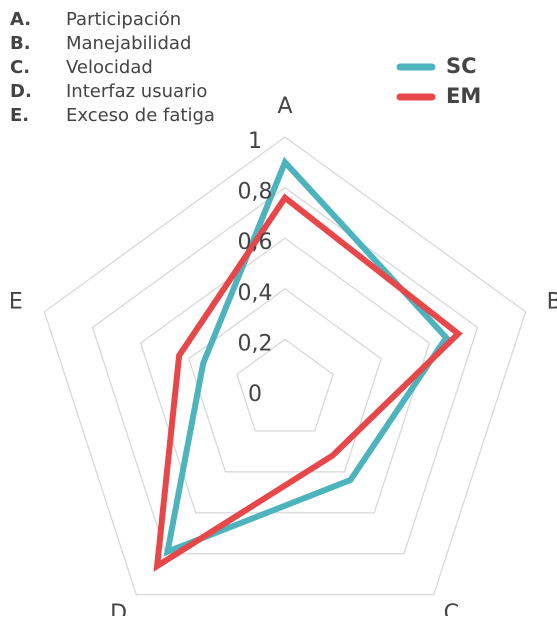 Image resolution: width=557 pixels, height=620 pixels. What do you see at coordinates (552, 302) in the screenshot?
I see `axis-label: B` at bounding box center [552, 302].